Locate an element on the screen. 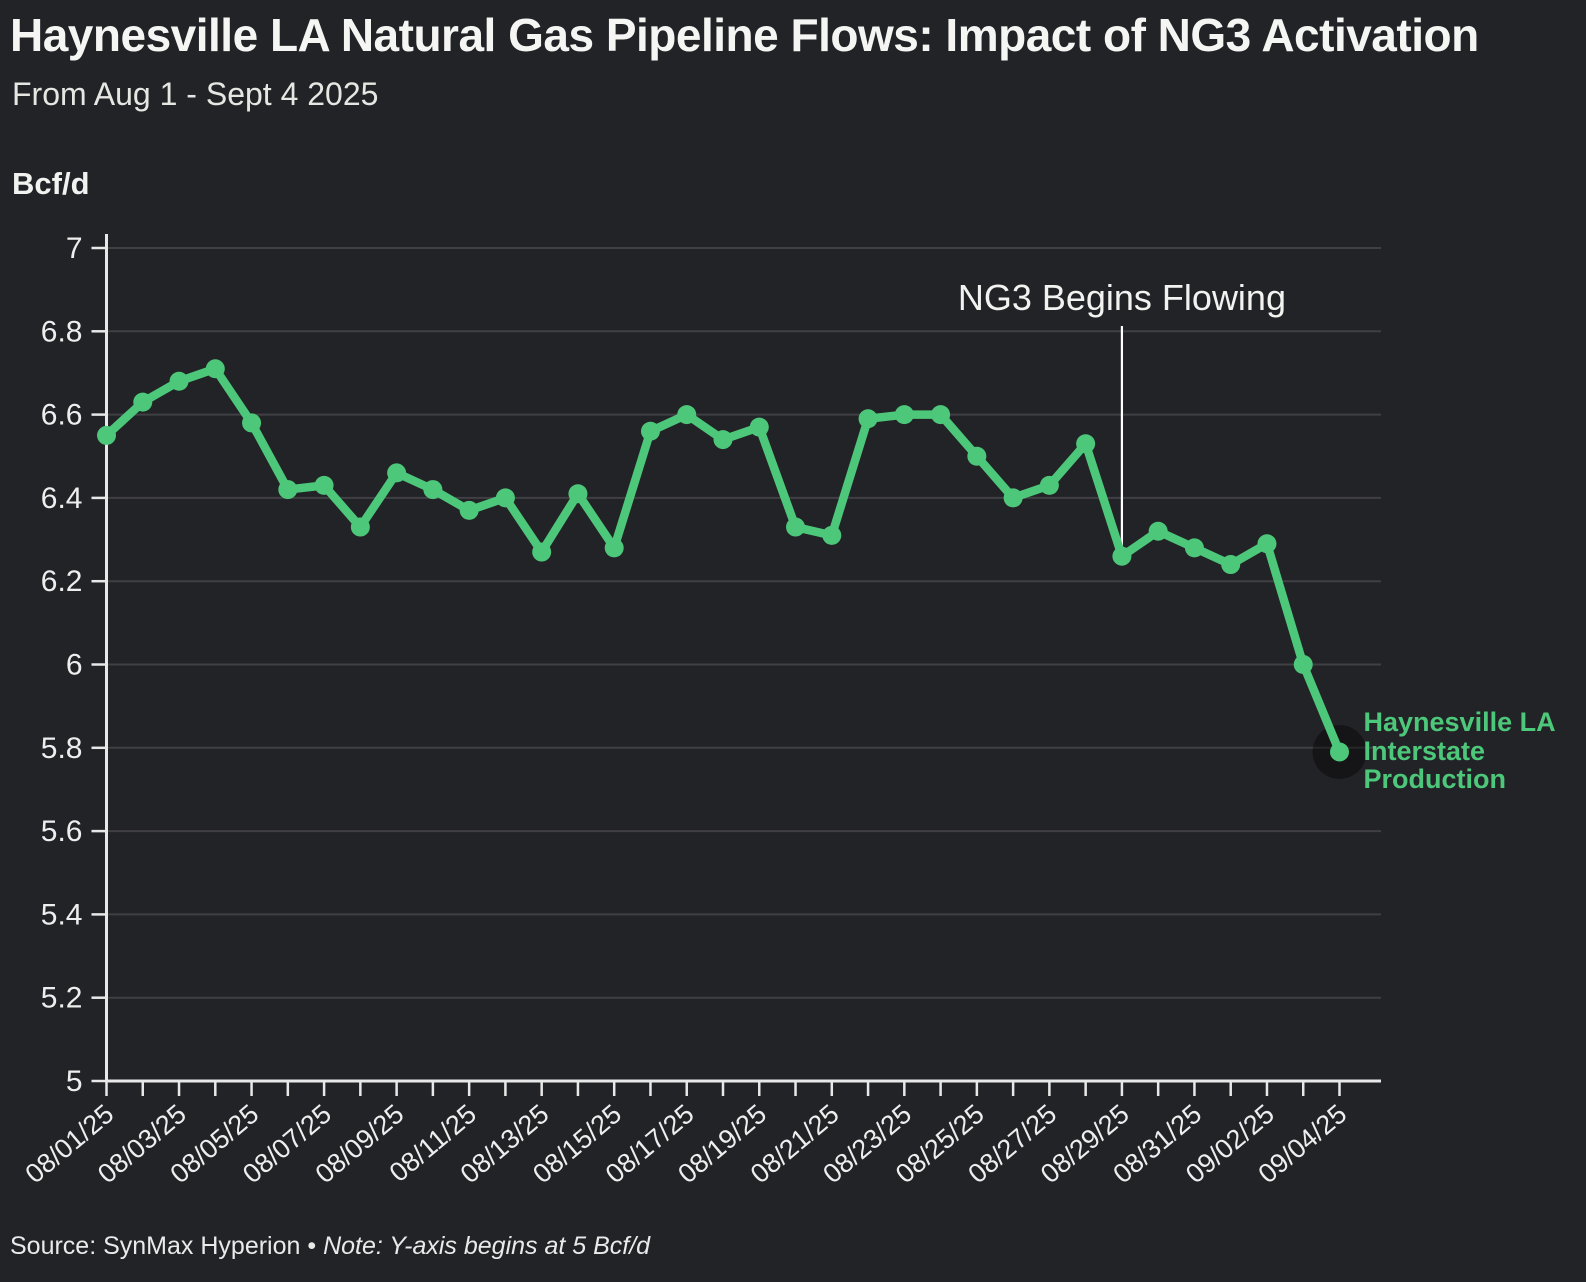  y-tick-label: 5.6 is located at coordinates (62, 831).